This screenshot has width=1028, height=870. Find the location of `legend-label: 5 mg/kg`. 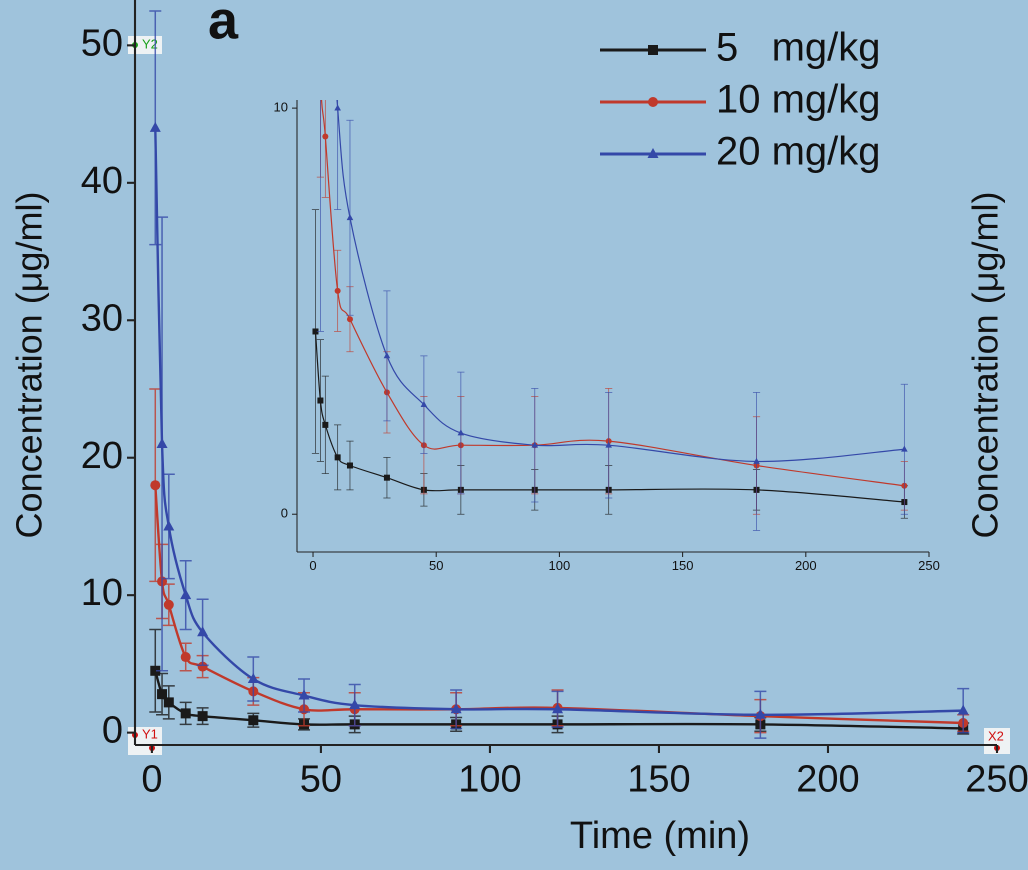

legend-label: 5 mg/kg is located at coordinates (798, 48).